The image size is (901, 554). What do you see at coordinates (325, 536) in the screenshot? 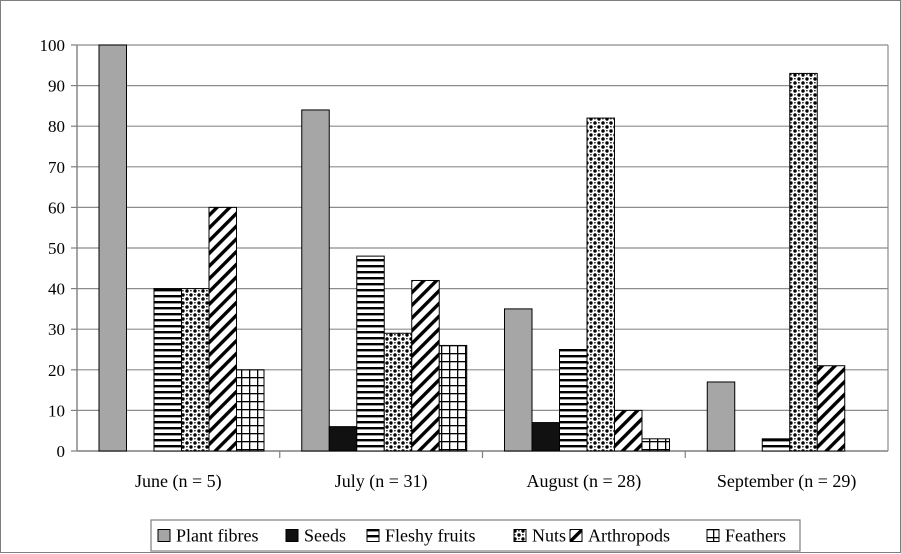
I see `legend-label: Seeds` at bounding box center [325, 536].